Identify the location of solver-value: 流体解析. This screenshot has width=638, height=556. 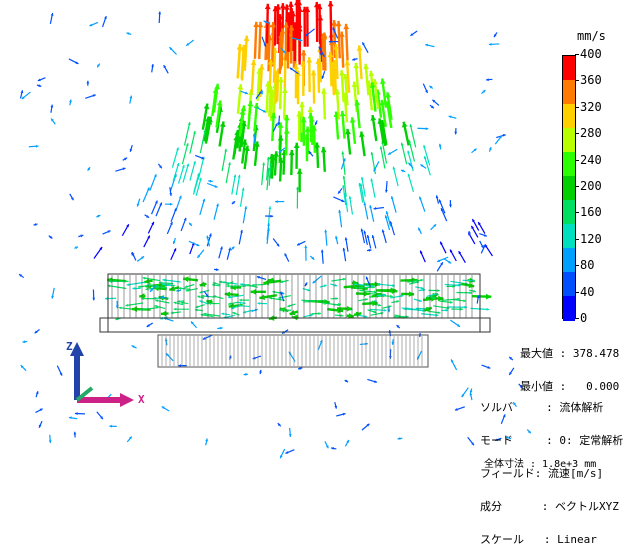
(581, 407).